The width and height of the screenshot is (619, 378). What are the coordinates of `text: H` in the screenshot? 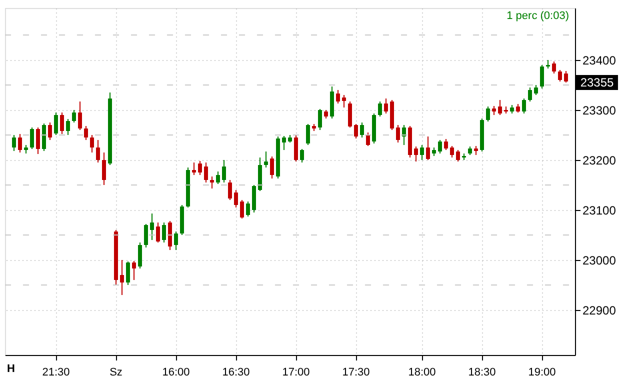 It's located at (11, 369).